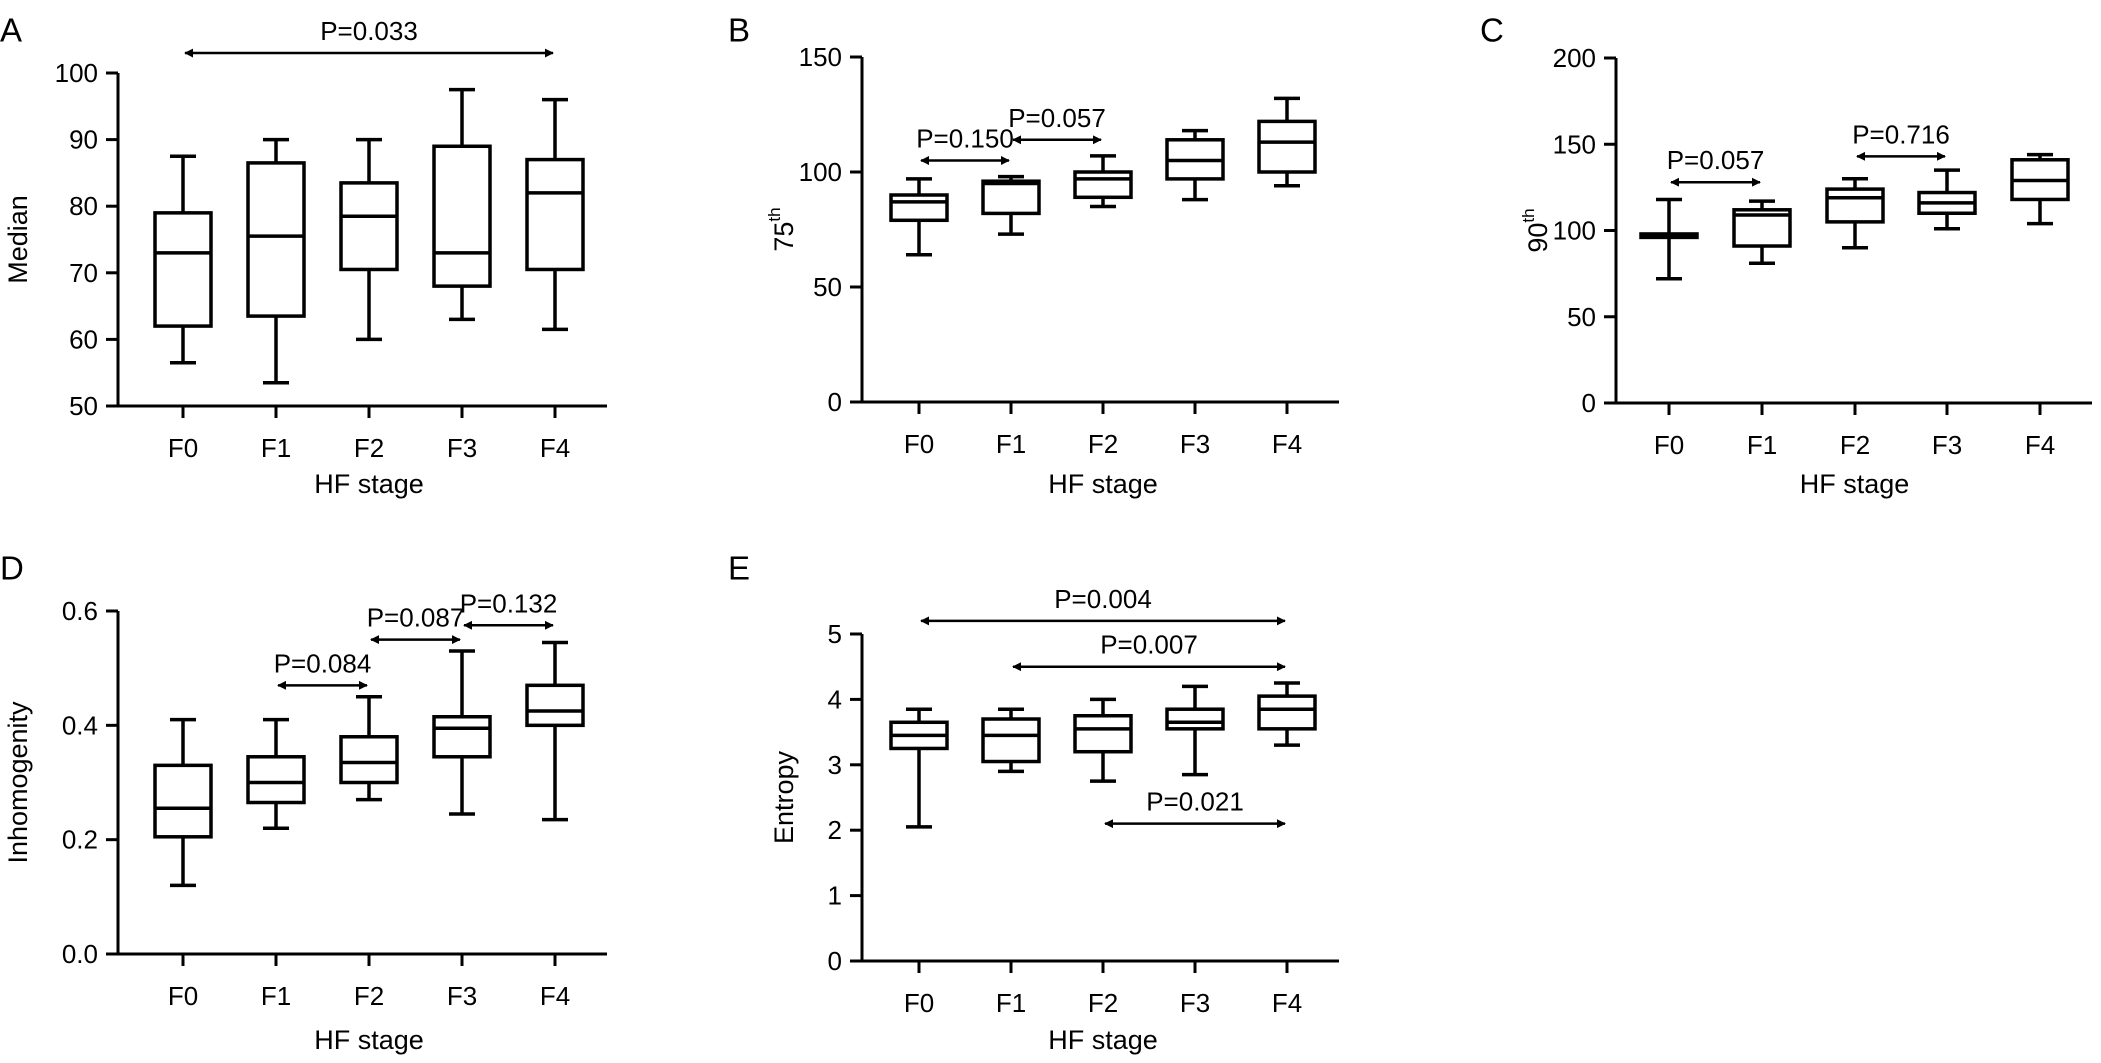  What do you see at coordinates (18, 239) in the screenshot?
I see `y-axis-title: Median` at bounding box center [18, 239].